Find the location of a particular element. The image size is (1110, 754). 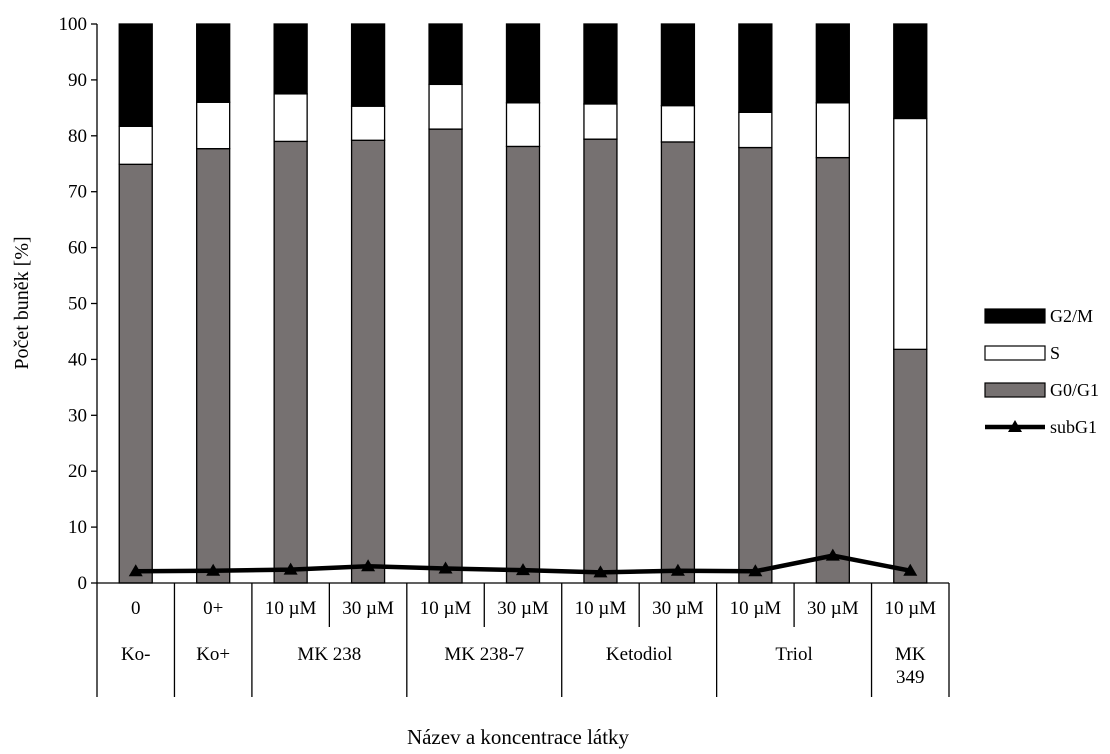

category-label-1: 0+ is located at coordinates (213, 608).